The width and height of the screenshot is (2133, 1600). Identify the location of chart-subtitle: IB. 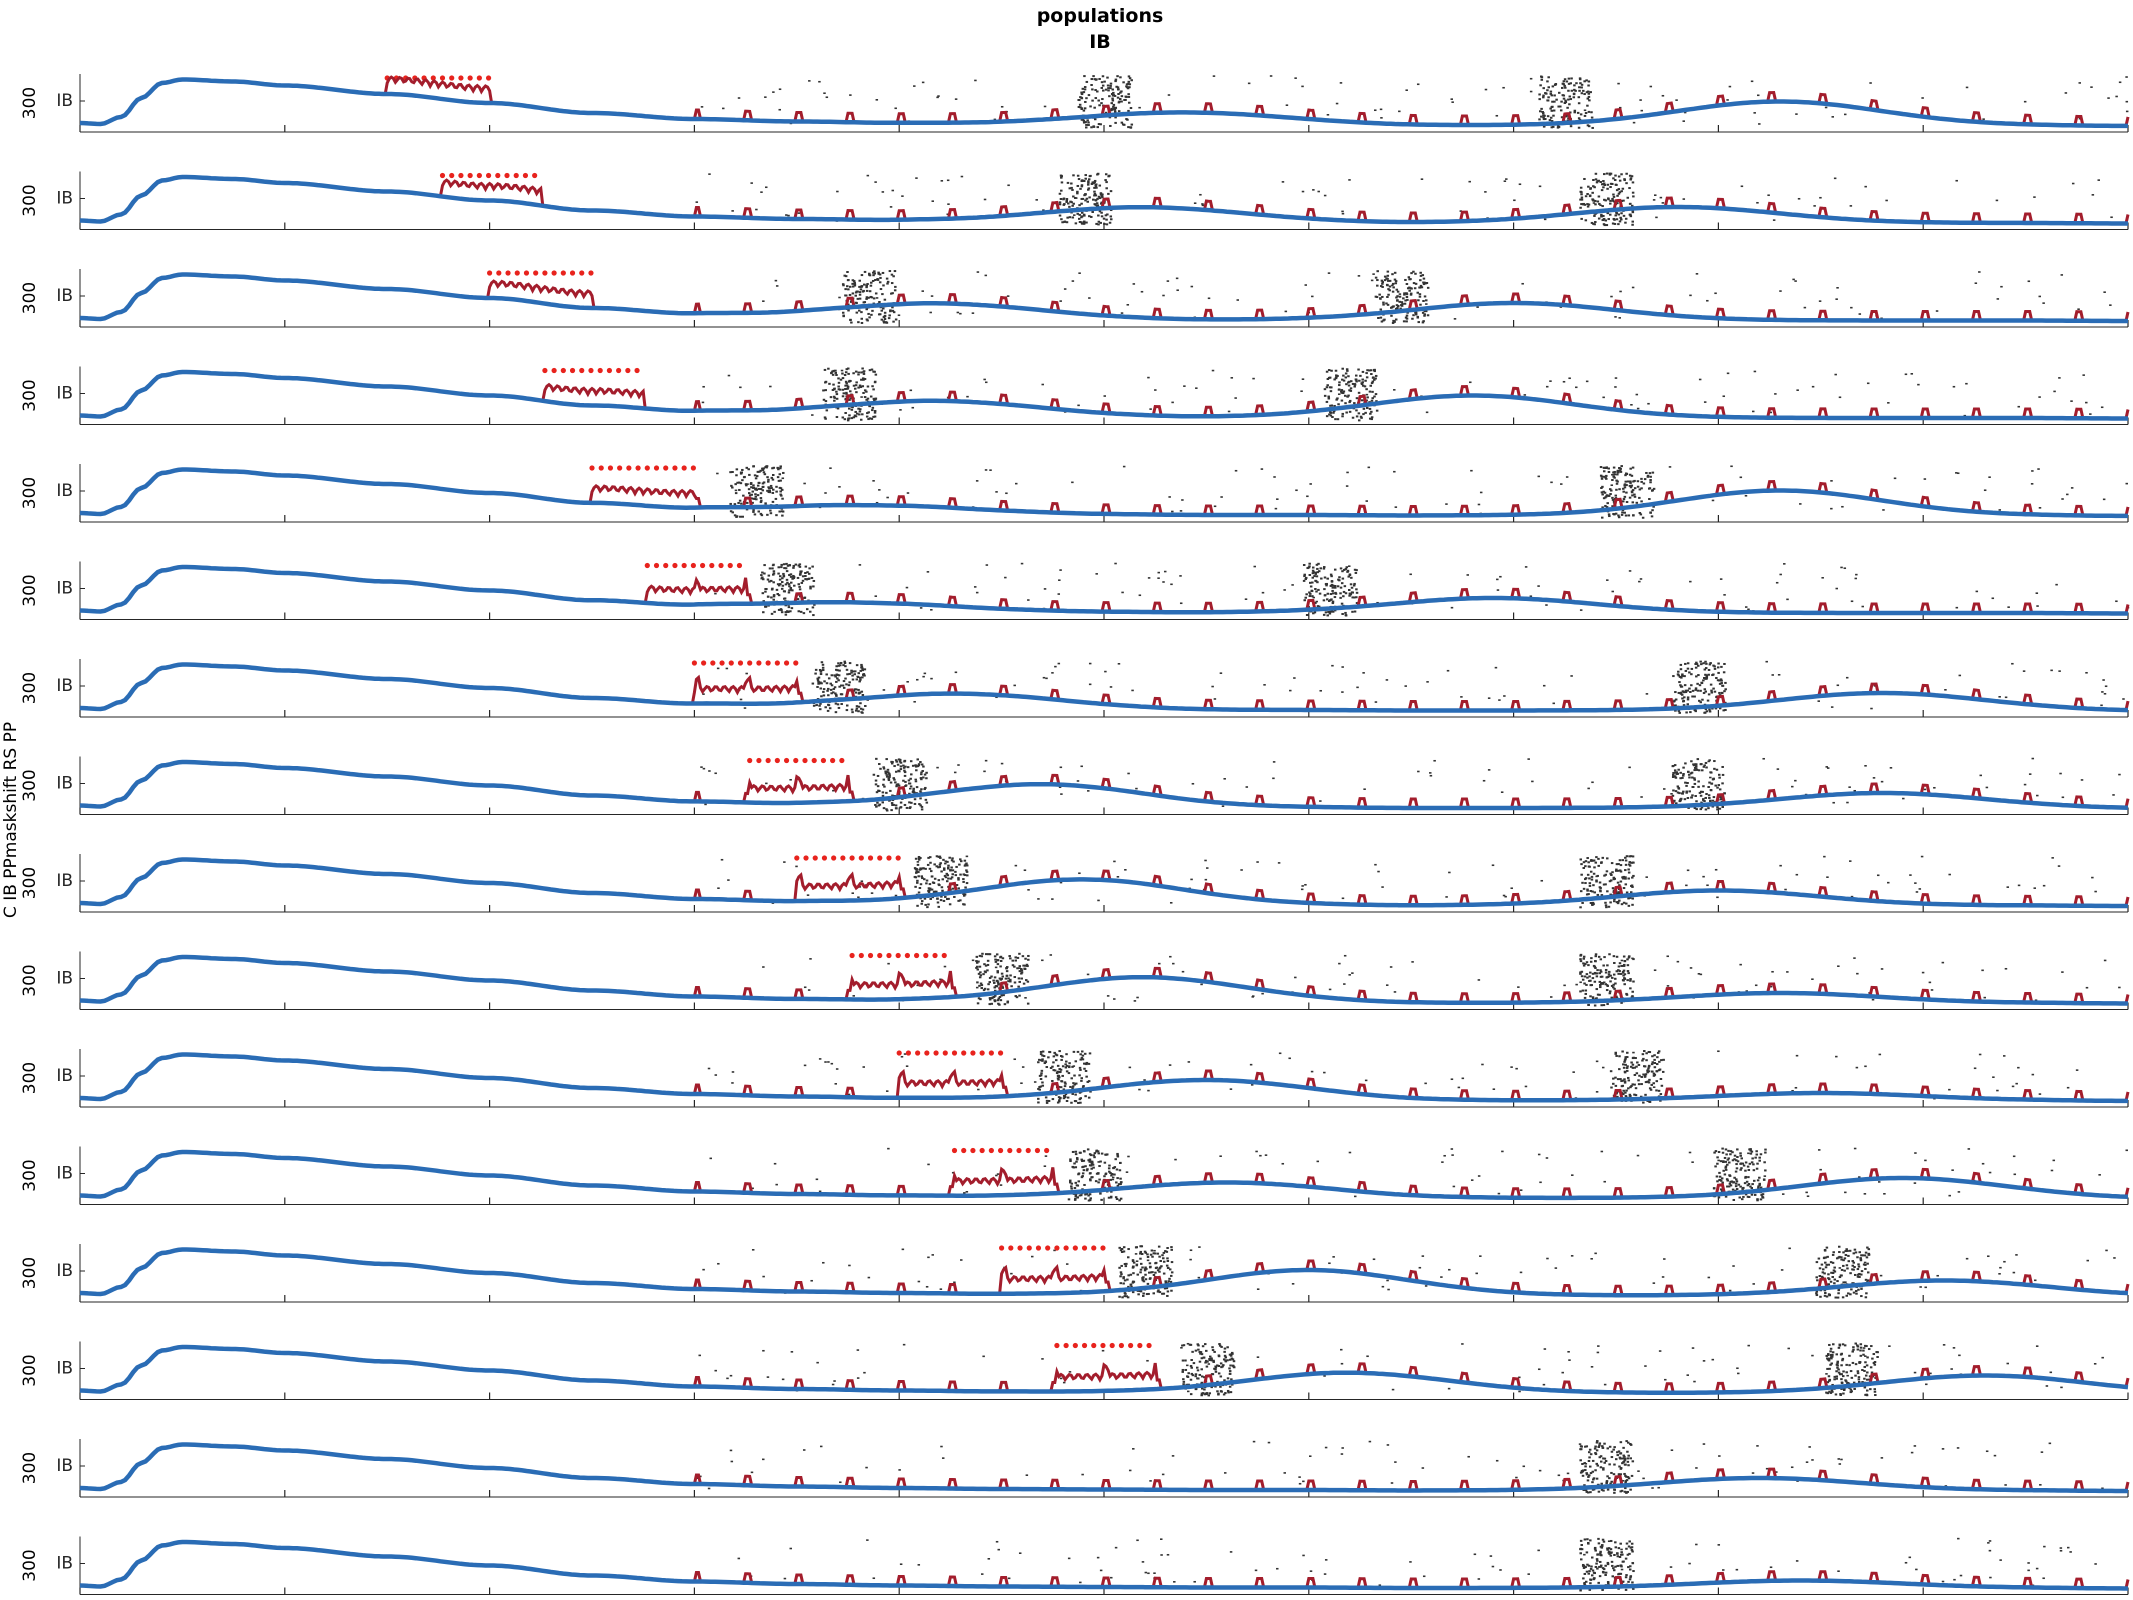
(1100, 42).